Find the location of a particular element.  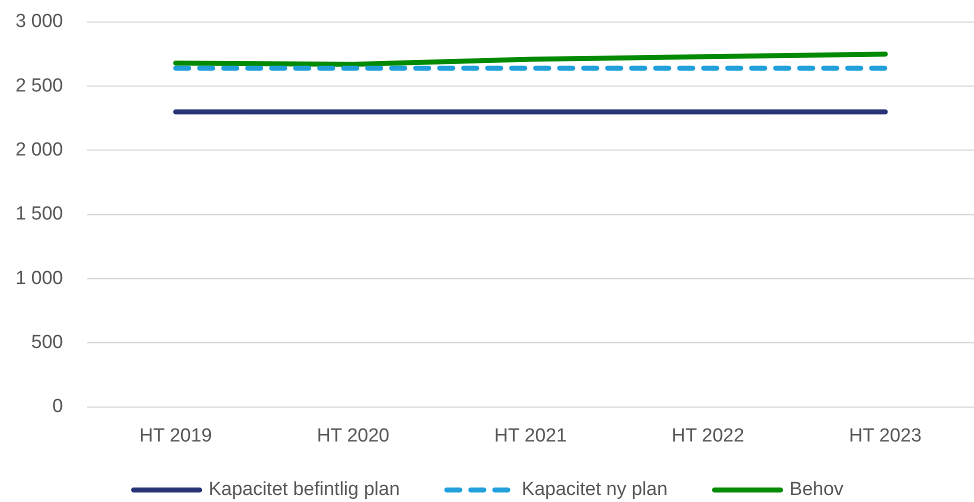

y-tick-label: 500 is located at coordinates (47, 343).